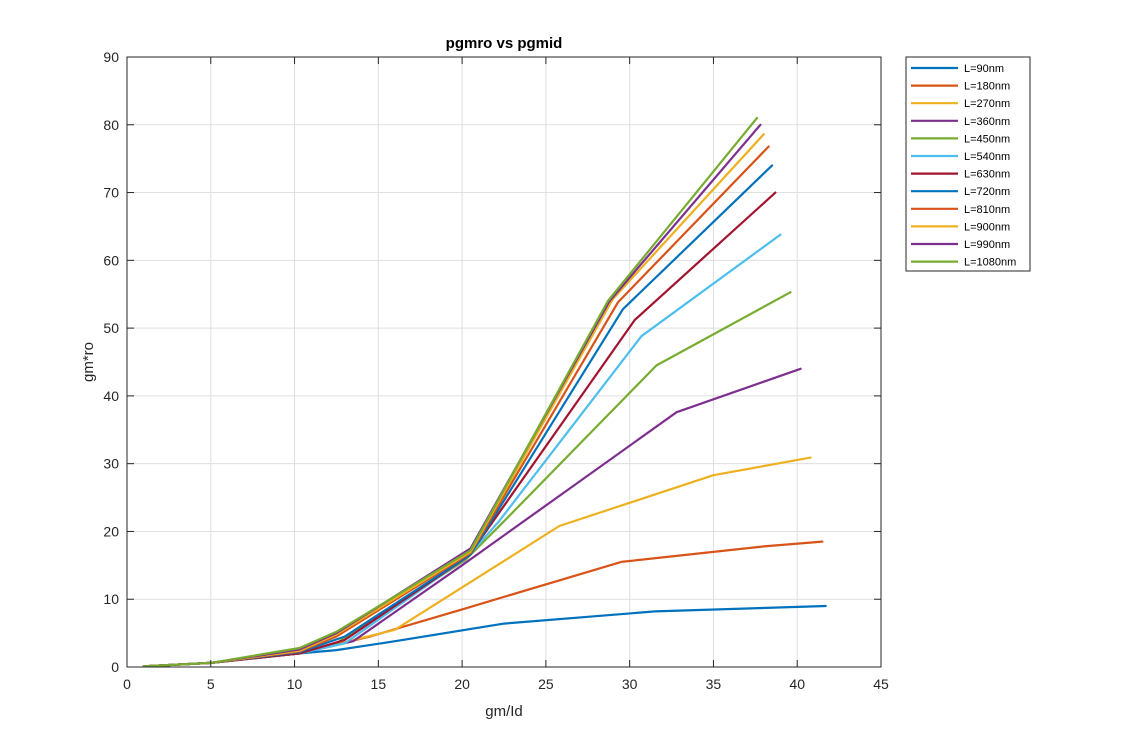 Image resolution: width=1125 pixels, height=755 pixels. I want to click on legend-entry-label: L=720nm, so click(987, 192).